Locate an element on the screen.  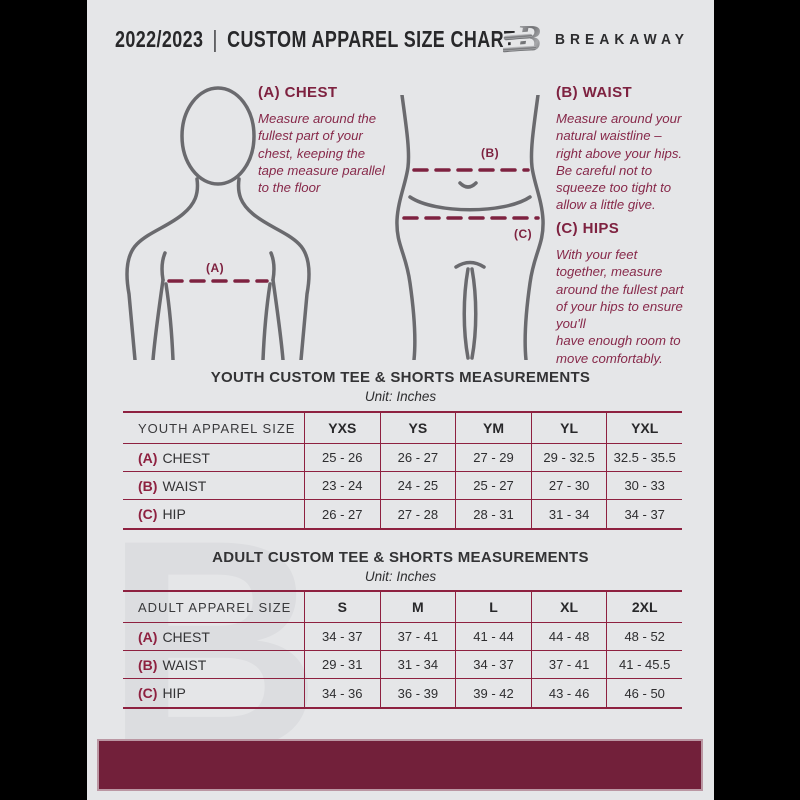
table-cell: 36 - 39 is located at coordinates (417, 693).